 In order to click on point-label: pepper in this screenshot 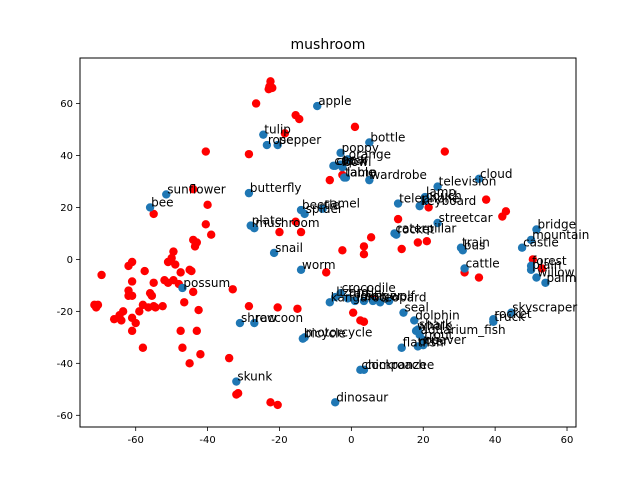, I will do `click(300, 140)`.